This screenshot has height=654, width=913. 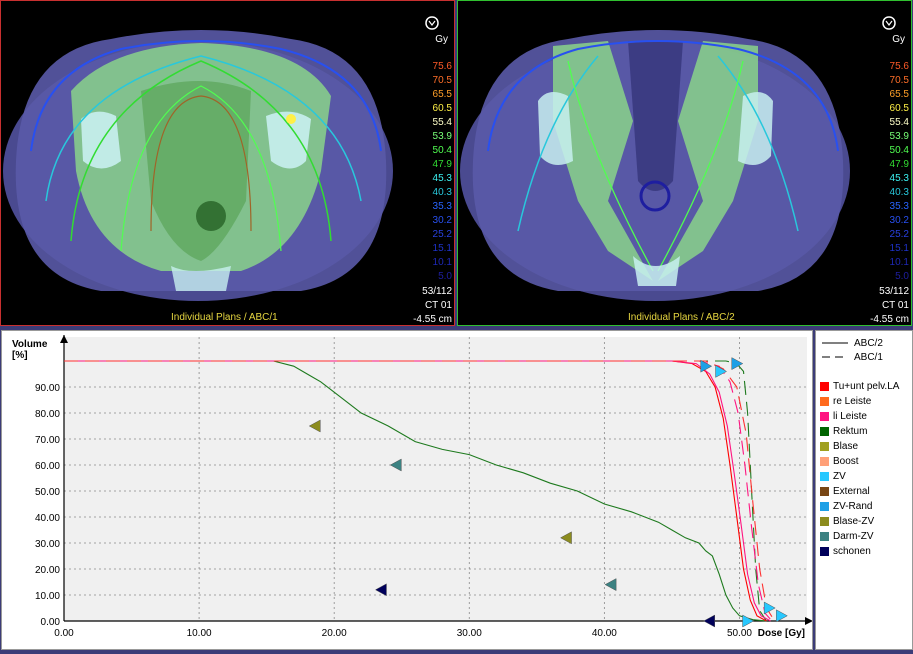 What do you see at coordinates (899, 94) in the screenshot?
I see `isodose-level: 65.5` at bounding box center [899, 94].